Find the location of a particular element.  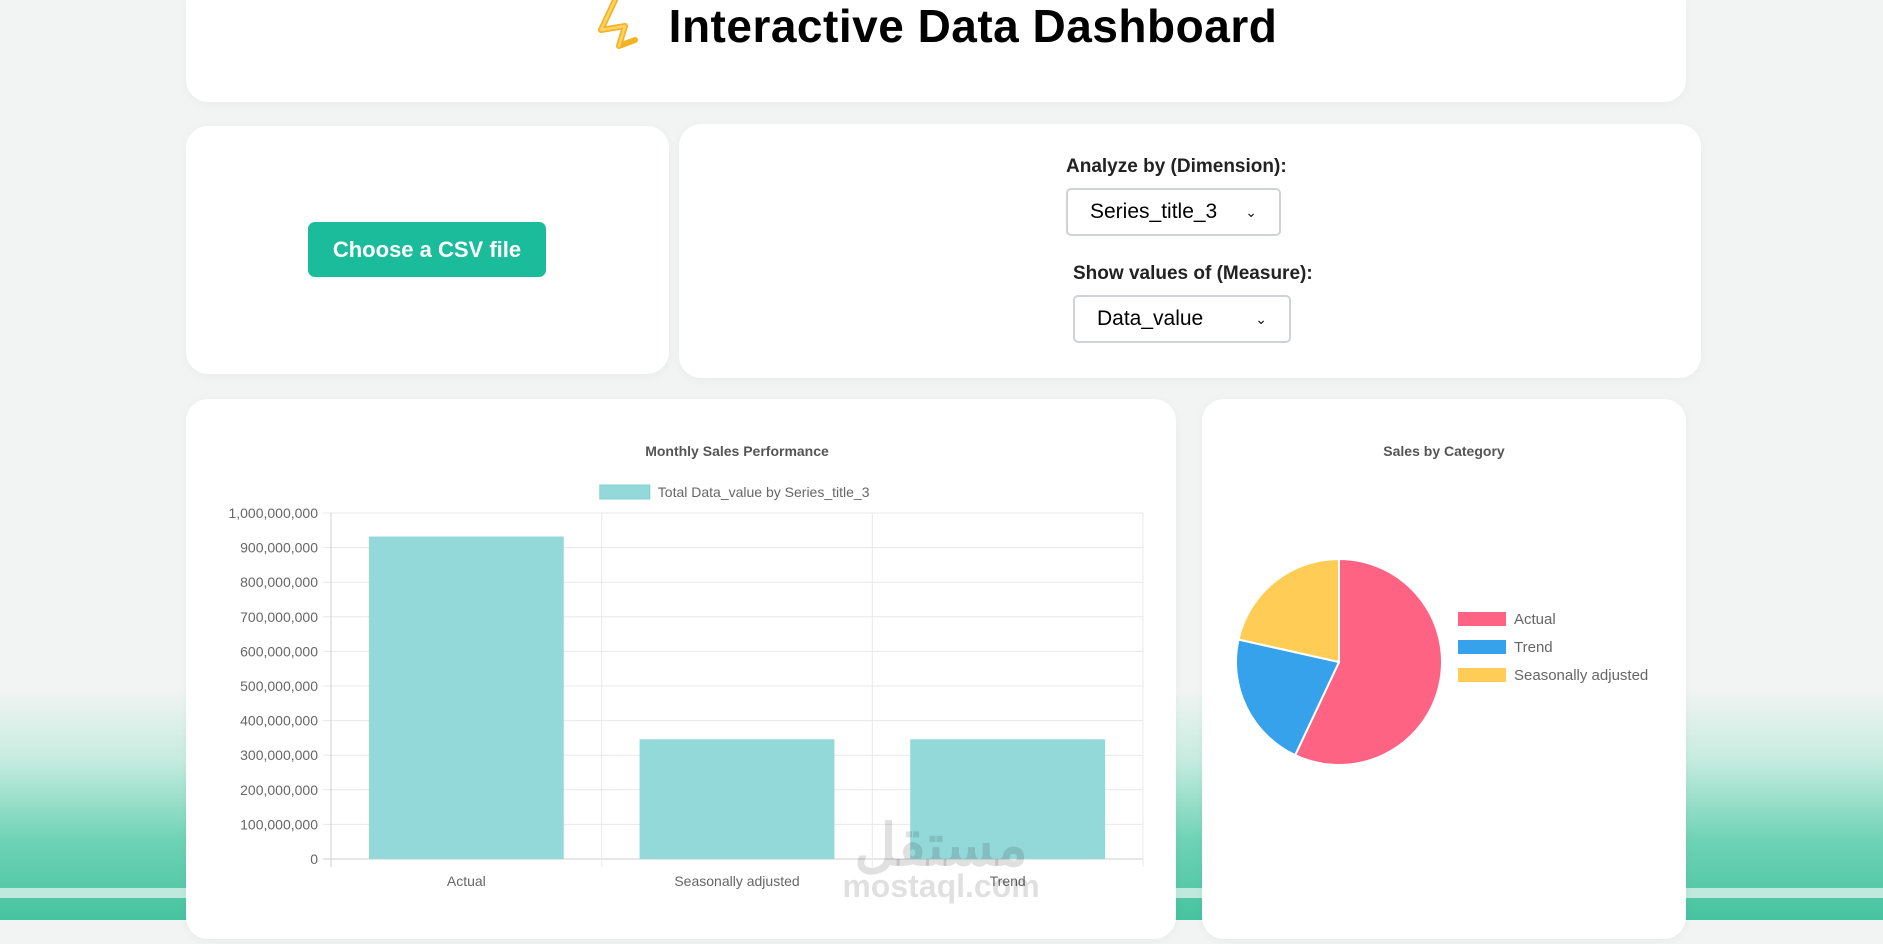

dimension-select: Series_title_3 ⌄ is located at coordinates (1173, 212).